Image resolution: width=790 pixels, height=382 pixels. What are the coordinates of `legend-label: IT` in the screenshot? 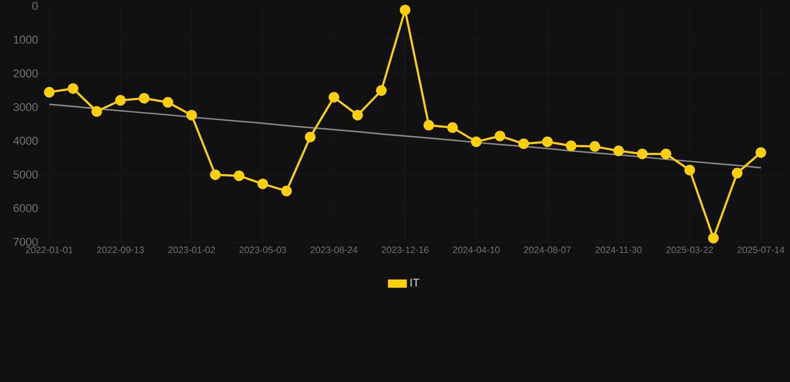 It's located at (415, 282).